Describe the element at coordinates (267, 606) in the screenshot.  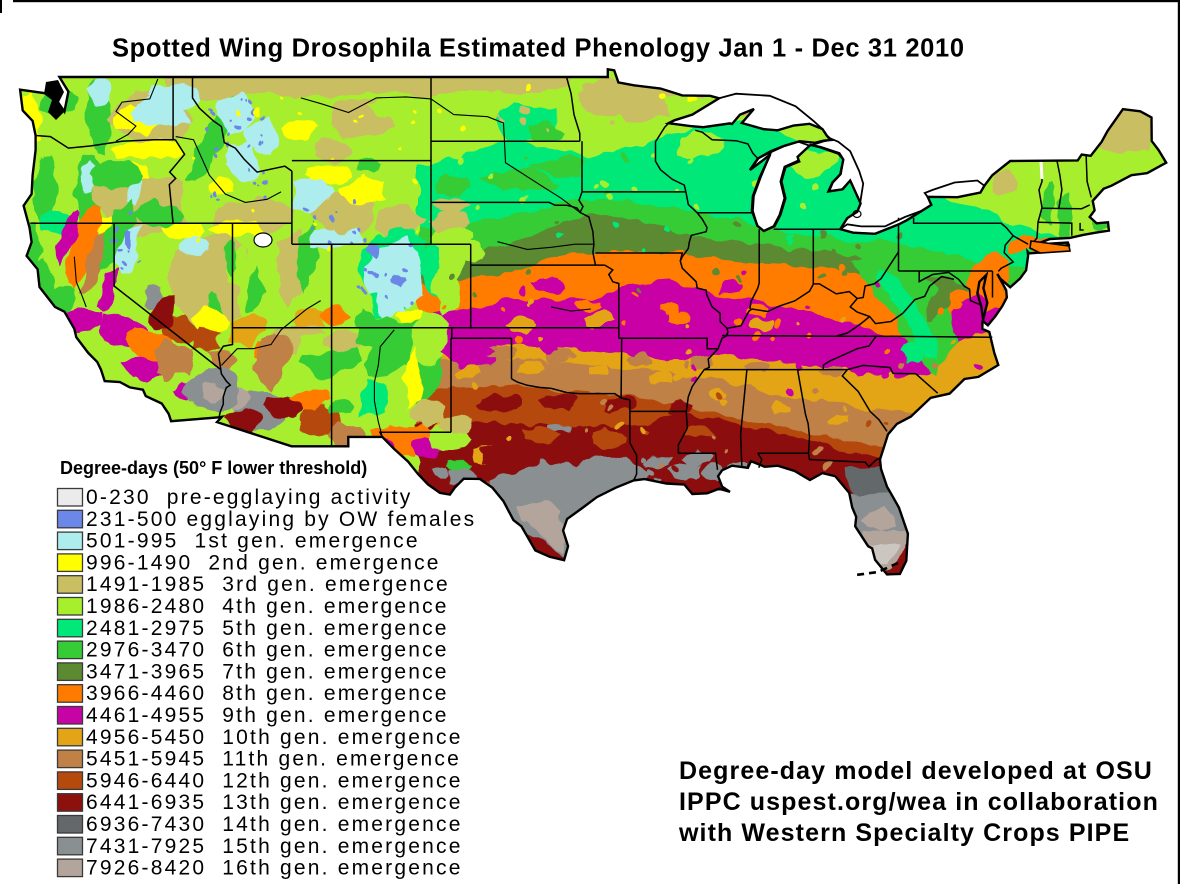
I see `svg-text: 1986-2480 4th gen. emergence` at that location.